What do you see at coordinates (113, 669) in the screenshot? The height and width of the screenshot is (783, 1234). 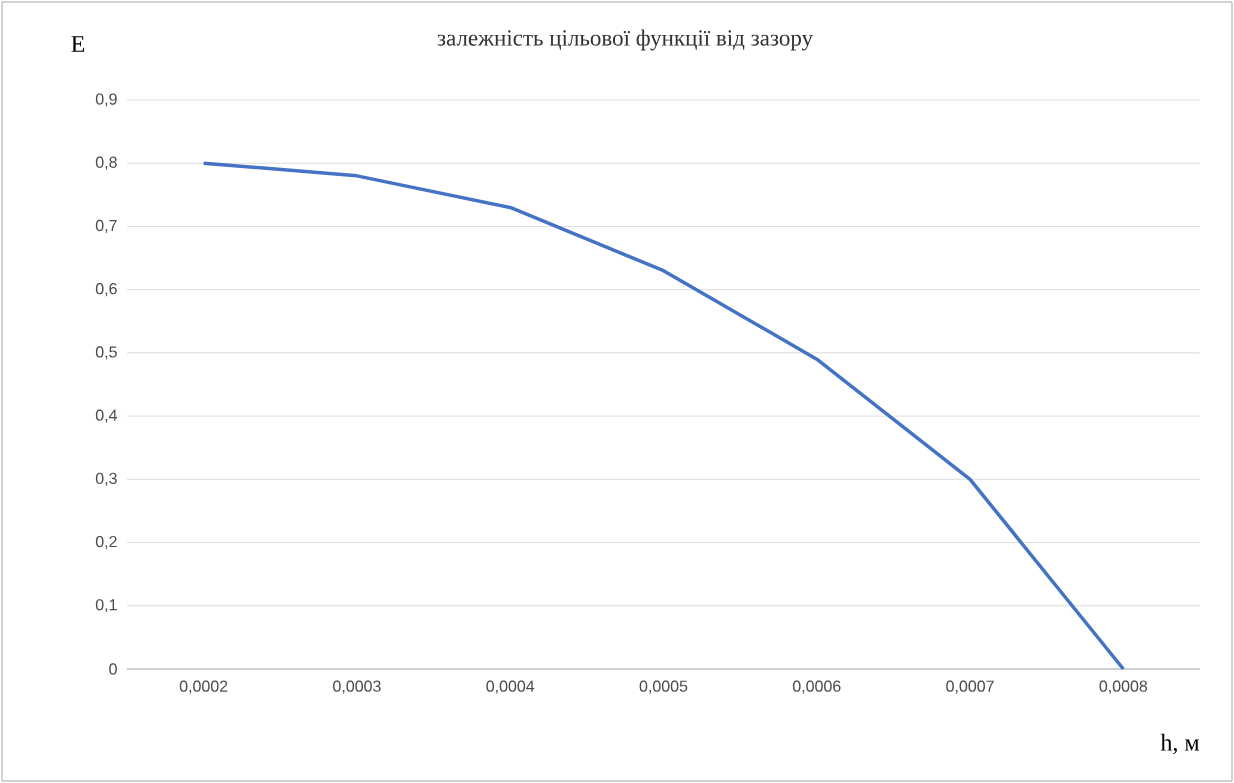 I see `y-tick-label: 0` at bounding box center [113, 669].